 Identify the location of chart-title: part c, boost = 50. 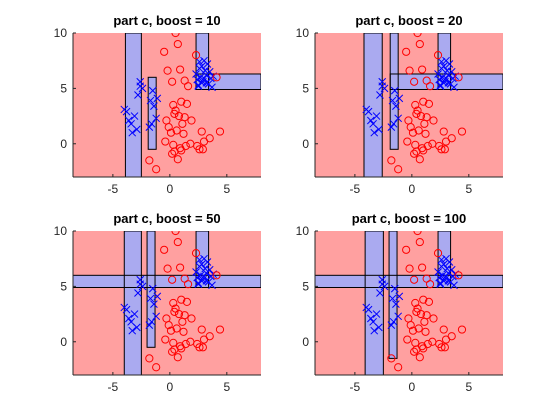
(166, 218).